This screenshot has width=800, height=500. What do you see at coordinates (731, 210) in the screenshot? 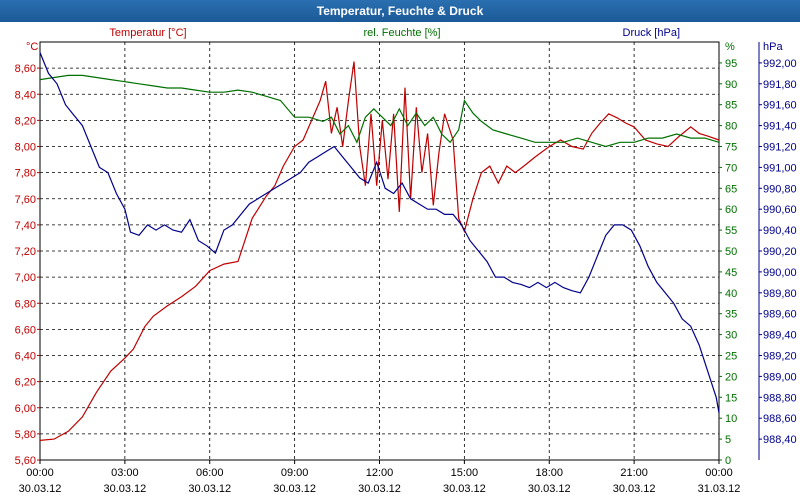
I see `humidity-tick-label: 60` at bounding box center [731, 210].